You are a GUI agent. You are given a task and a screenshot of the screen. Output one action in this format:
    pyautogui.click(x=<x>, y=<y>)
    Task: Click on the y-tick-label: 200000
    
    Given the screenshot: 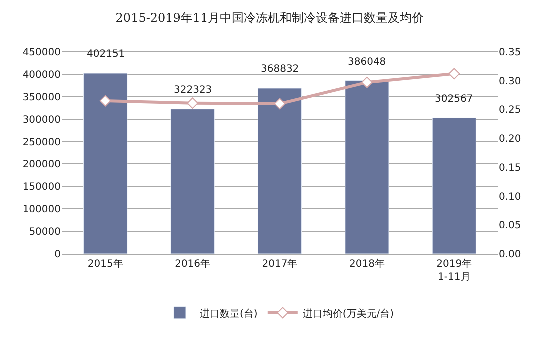 What is the action you would take?
    pyautogui.click(x=41, y=165)
    